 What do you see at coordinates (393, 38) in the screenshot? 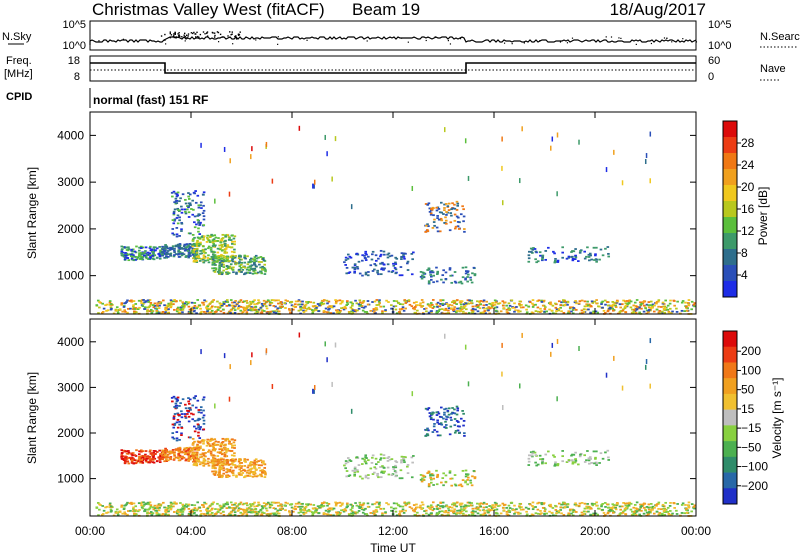
I see `nsky-trace` at bounding box center [393, 38].